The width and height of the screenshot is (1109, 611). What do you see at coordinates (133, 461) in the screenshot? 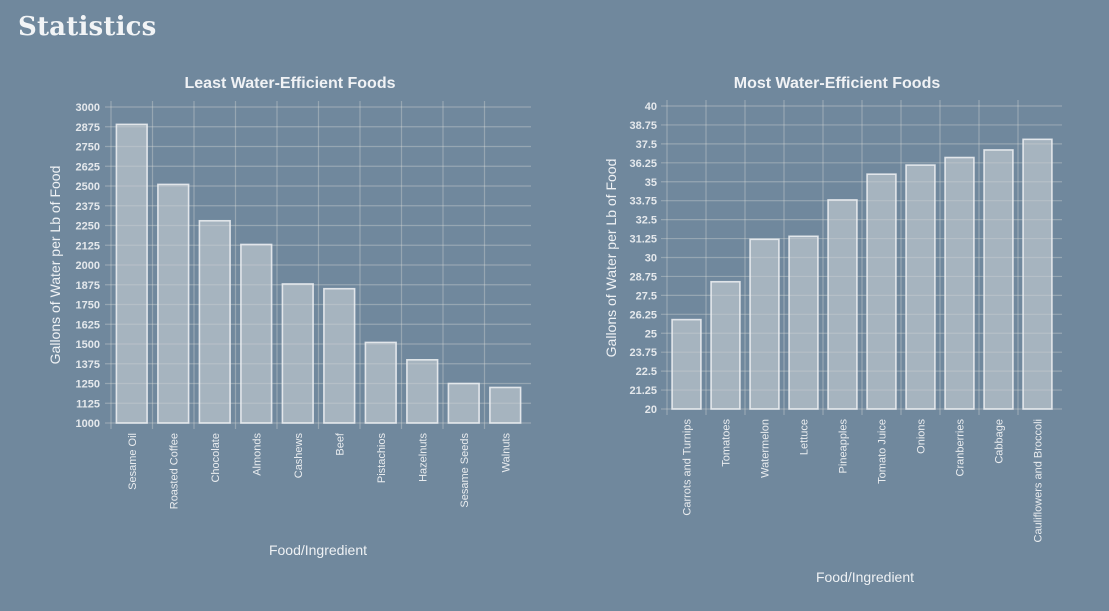
I see `x-tick-label: Sesame Oil` at bounding box center [133, 461].